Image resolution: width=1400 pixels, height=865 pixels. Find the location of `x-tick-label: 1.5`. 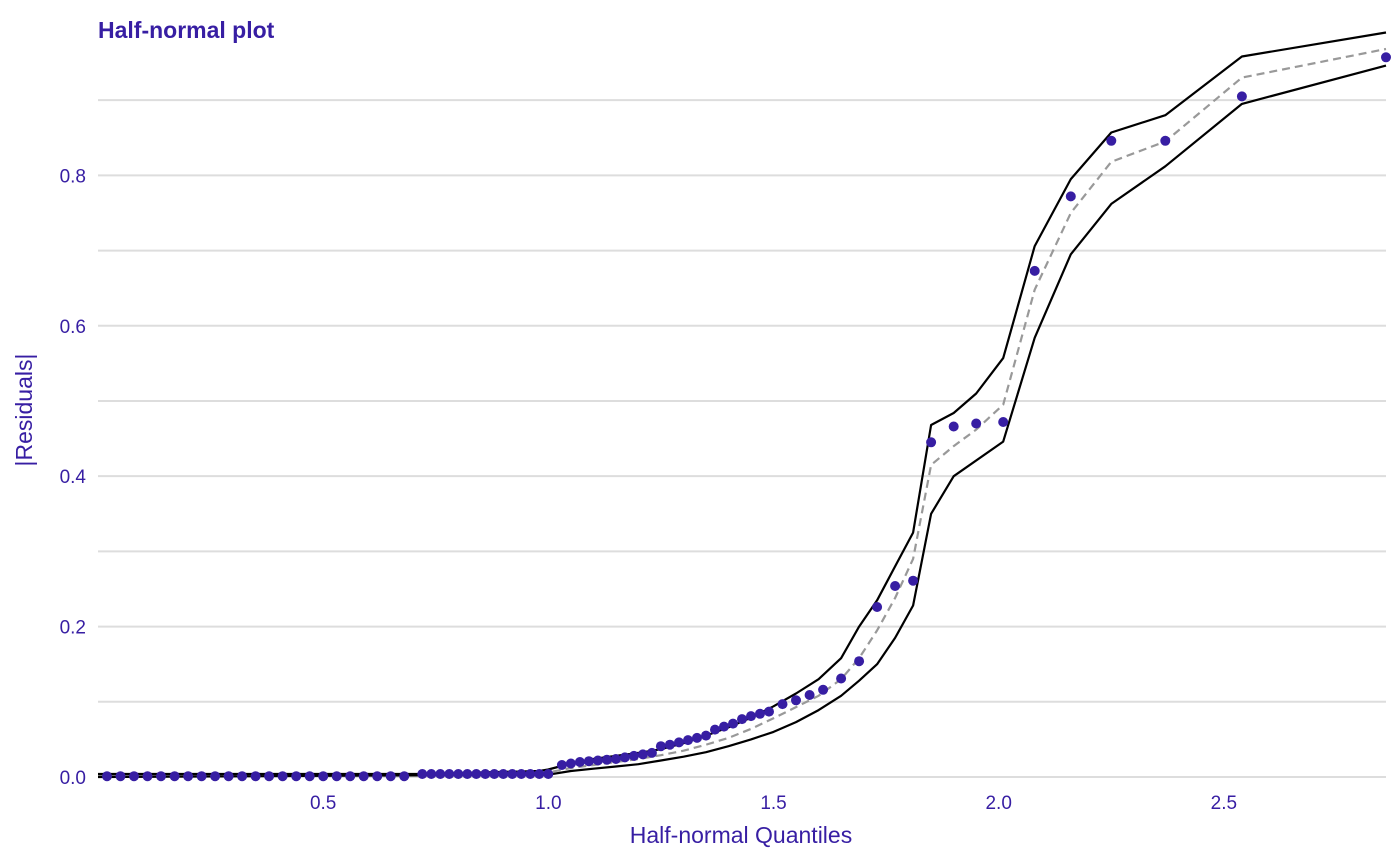

x-tick-label: 1.5 is located at coordinates (773, 803).